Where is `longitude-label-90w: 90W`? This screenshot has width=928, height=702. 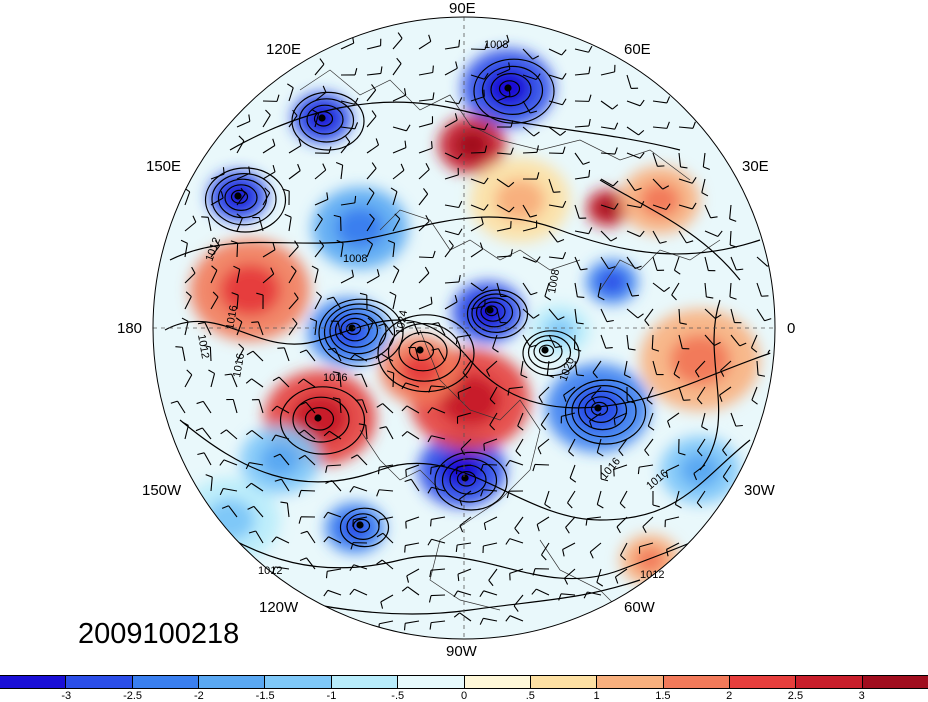 longitude-label-90w: 90W is located at coordinates (461, 651).